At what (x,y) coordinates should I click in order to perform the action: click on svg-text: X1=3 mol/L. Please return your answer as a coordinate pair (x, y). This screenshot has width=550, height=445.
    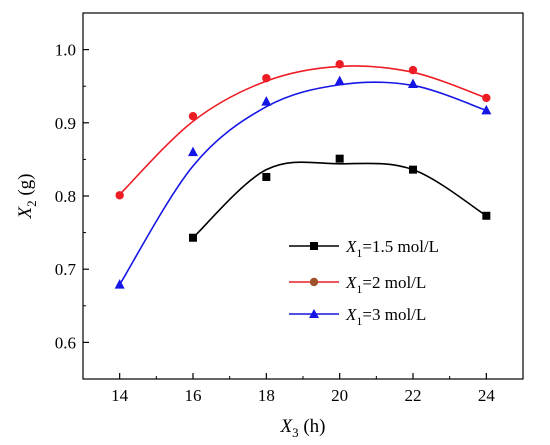
    Looking at the image, I should click on (385, 316).